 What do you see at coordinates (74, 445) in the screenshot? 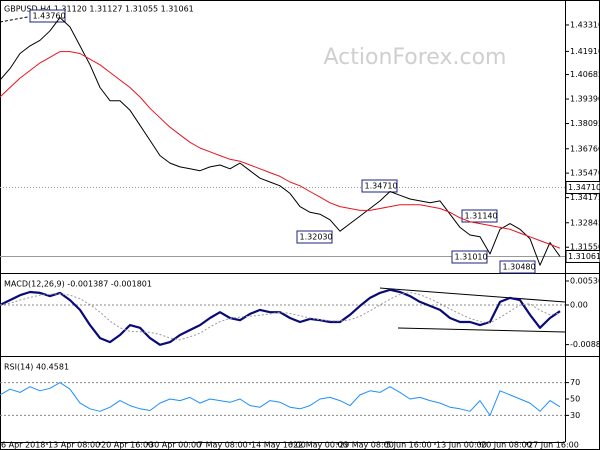
I see `x-tick-label: 13 Apr 08:00` at bounding box center [74, 445].